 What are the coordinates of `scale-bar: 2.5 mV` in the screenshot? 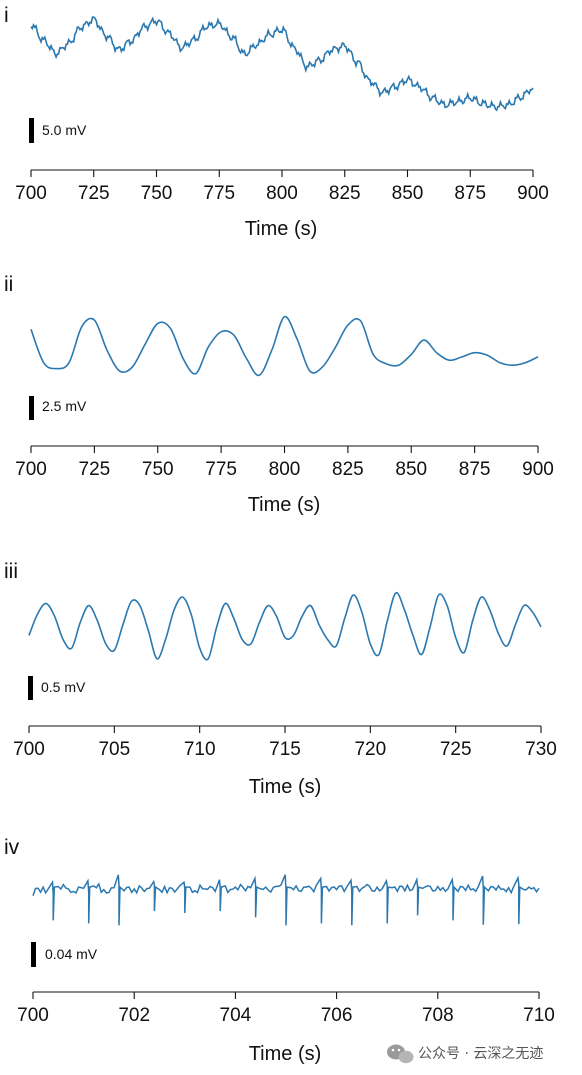 It's located at (58, 408).